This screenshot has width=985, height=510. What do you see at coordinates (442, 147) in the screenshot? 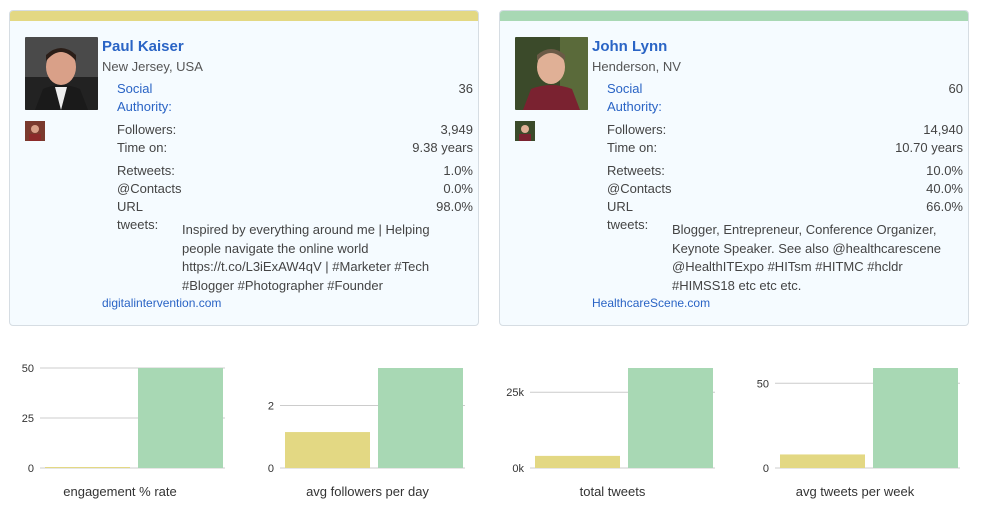
I see `time-on-value: 9.38 years` at bounding box center [442, 147].